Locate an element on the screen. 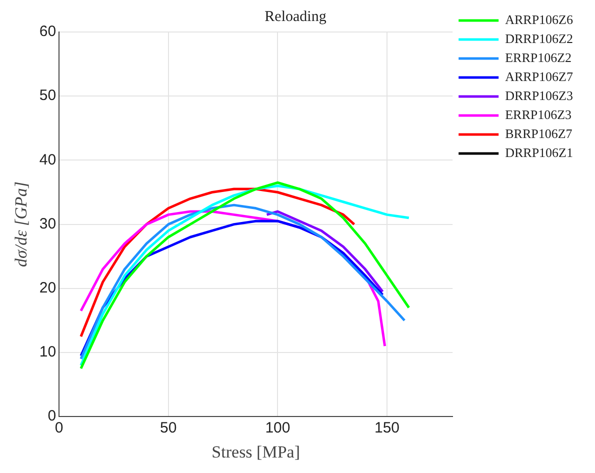 The height and width of the screenshot is (473, 595). legend-label: ARRP106Z7 is located at coordinates (539, 76).